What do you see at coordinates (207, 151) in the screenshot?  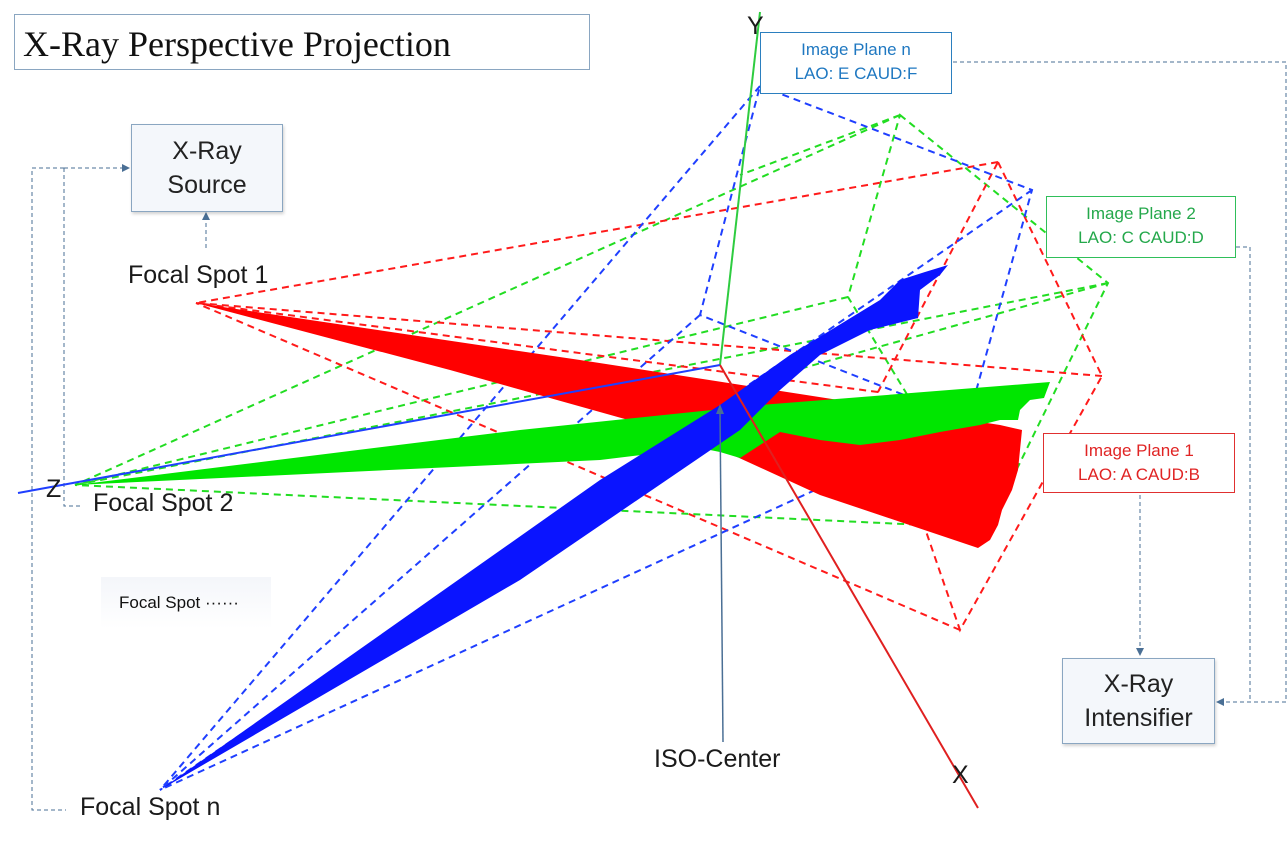 I see `xray-source-line1: X-Ray` at bounding box center [207, 151].